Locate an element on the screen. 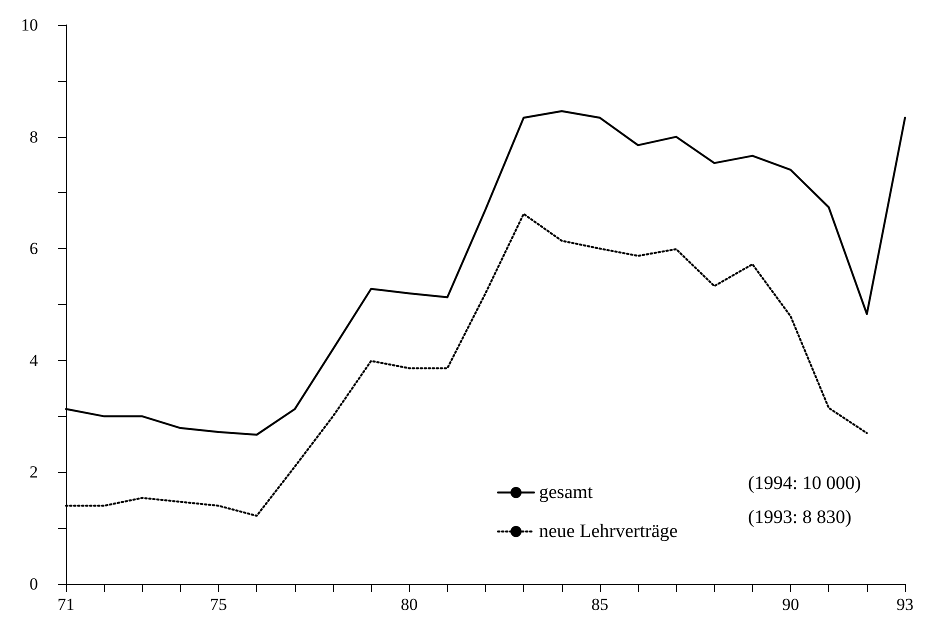 This screenshot has height=626, width=931. annotation: (1994: 10 000) is located at coordinates (804, 483).